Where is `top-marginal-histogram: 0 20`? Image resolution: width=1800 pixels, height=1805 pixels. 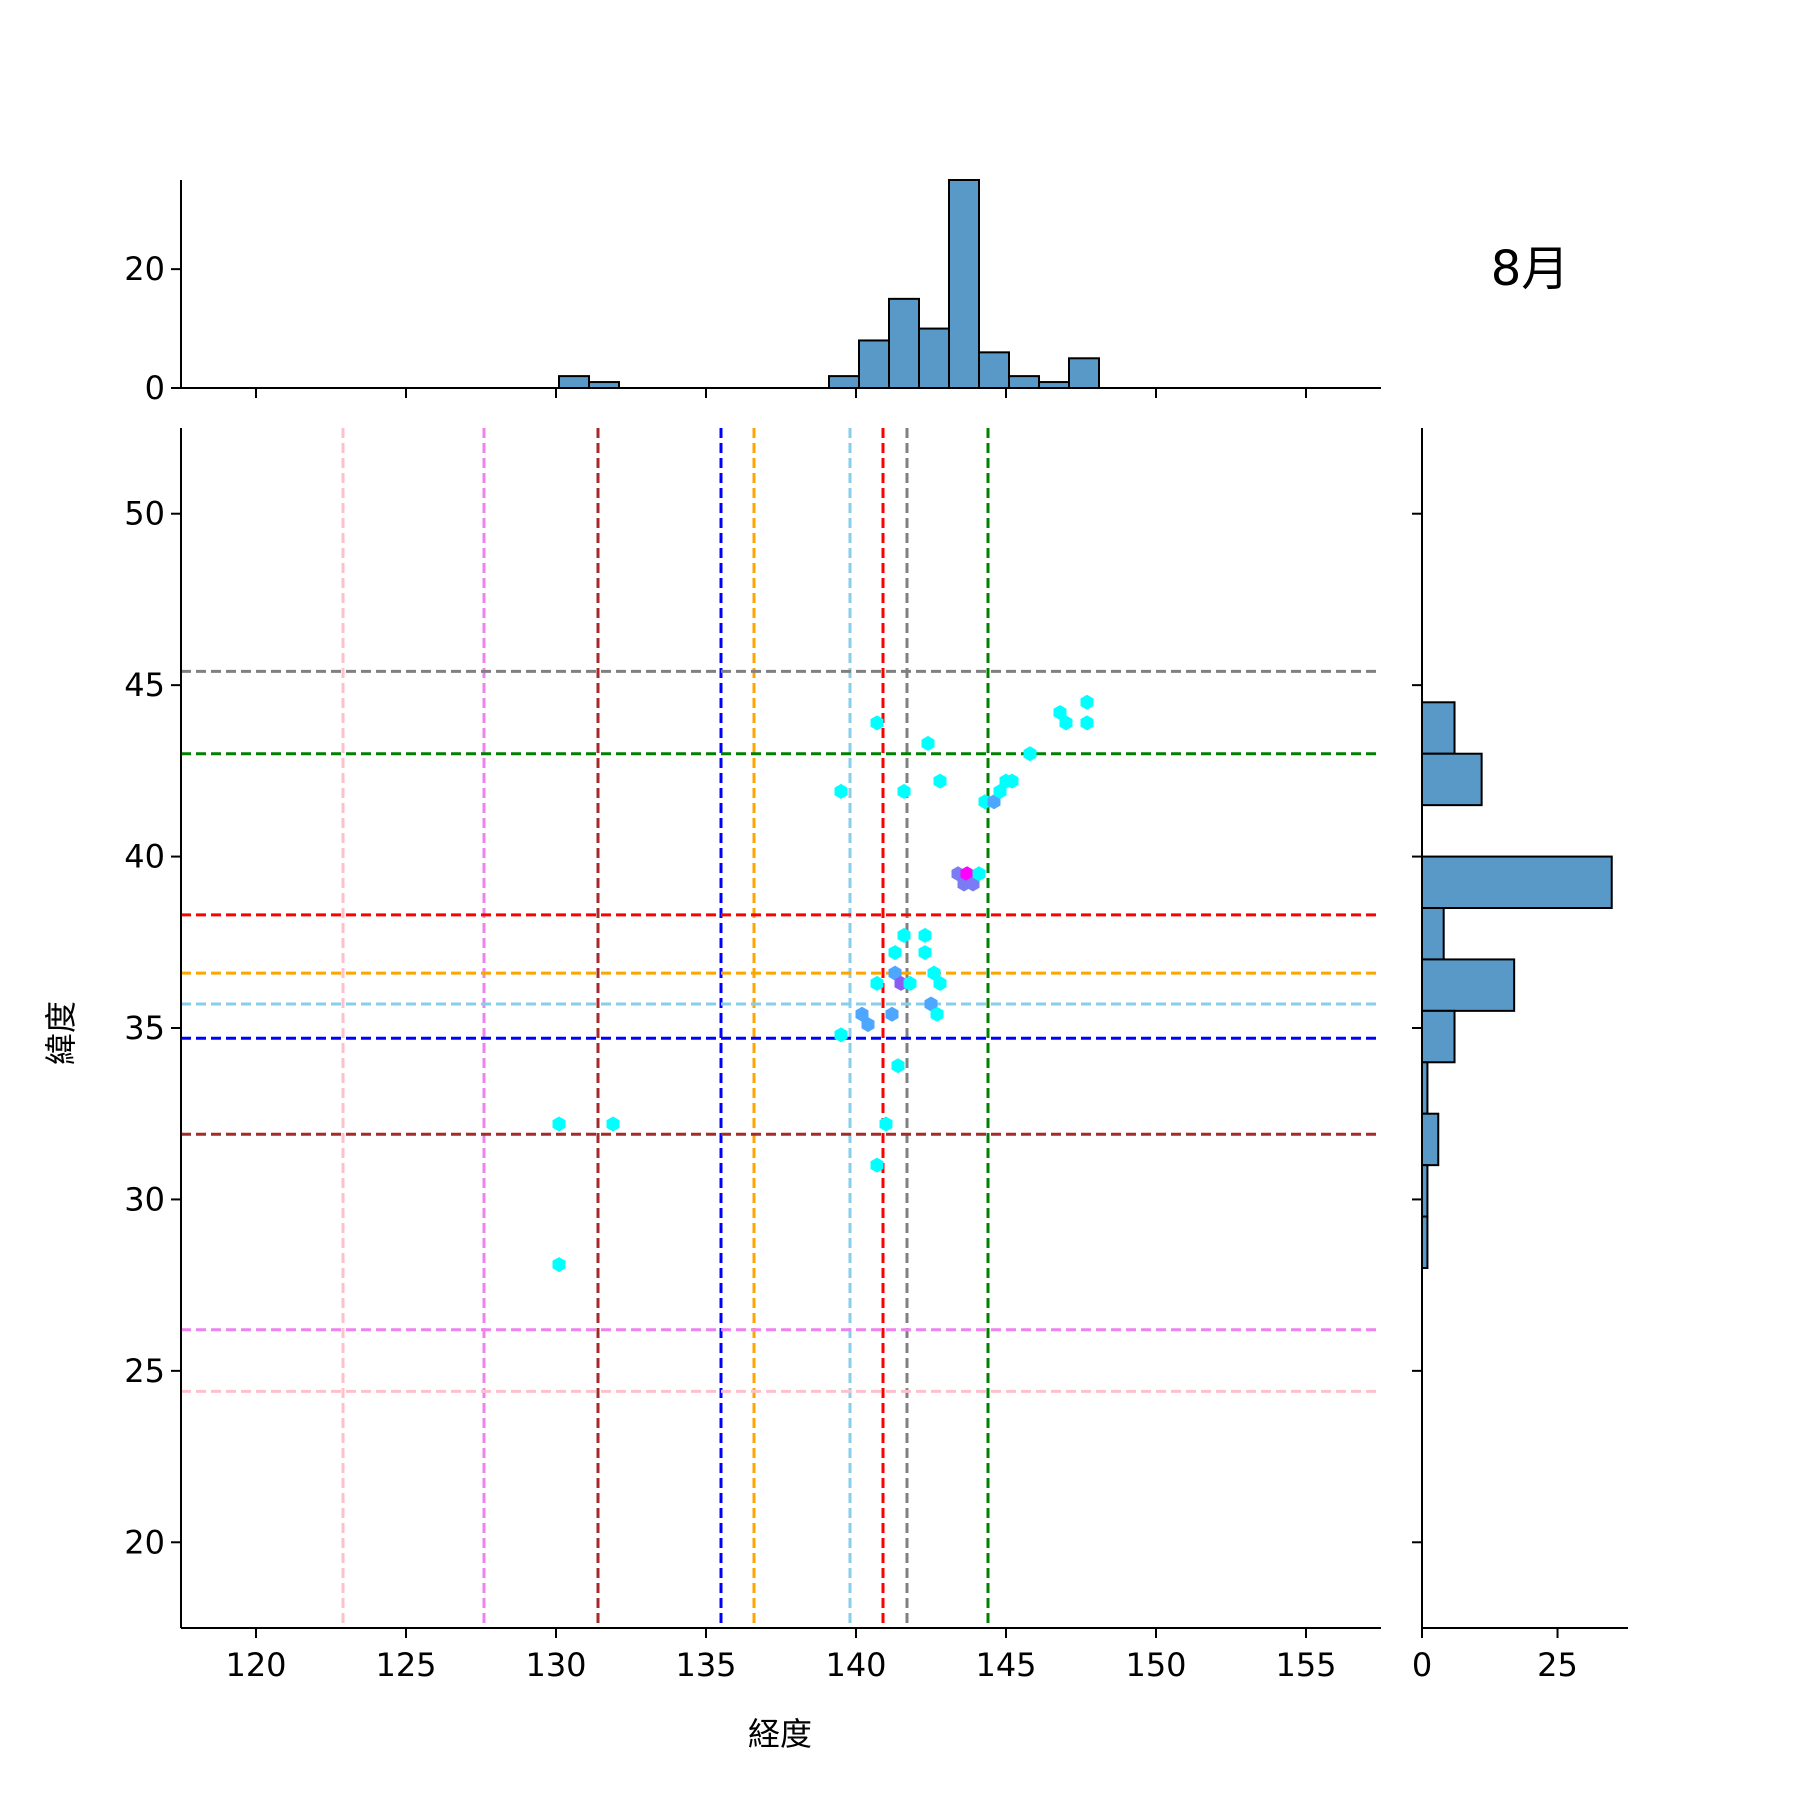
top-marginal-histogram: 0 20 is located at coordinates (752, 293).